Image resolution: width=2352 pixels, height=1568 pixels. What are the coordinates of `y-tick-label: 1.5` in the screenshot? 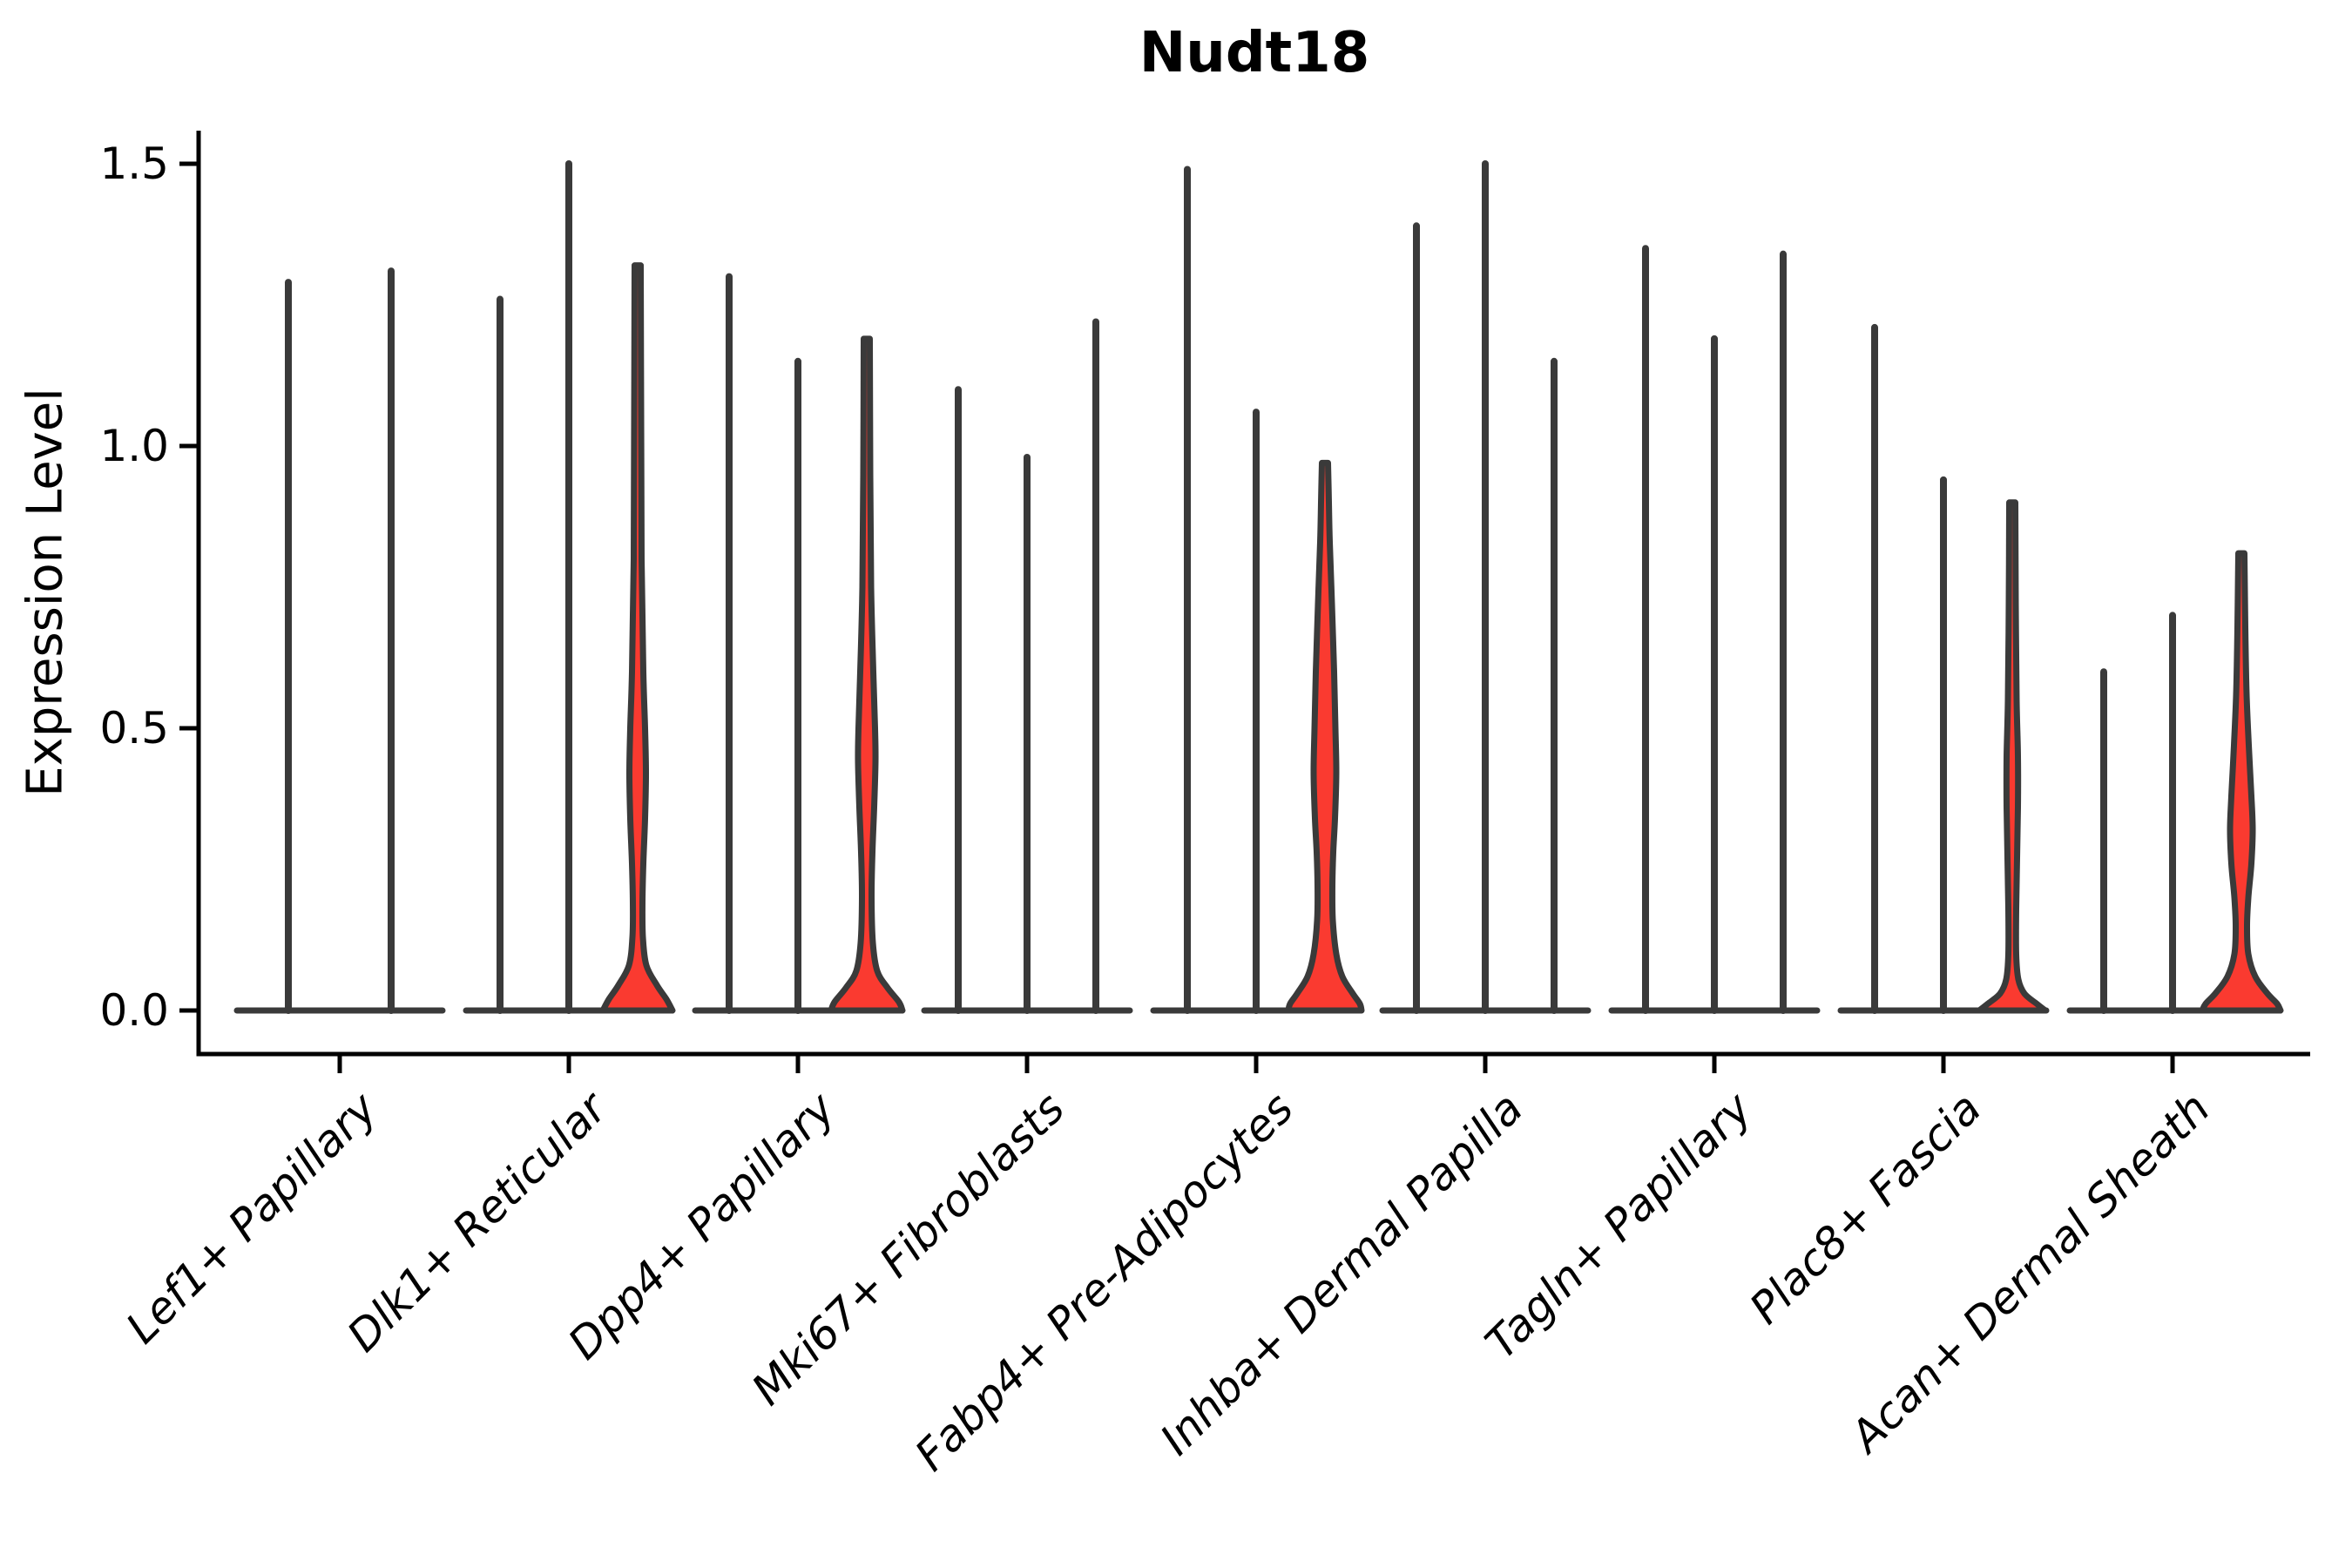 It's located at (134, 164).